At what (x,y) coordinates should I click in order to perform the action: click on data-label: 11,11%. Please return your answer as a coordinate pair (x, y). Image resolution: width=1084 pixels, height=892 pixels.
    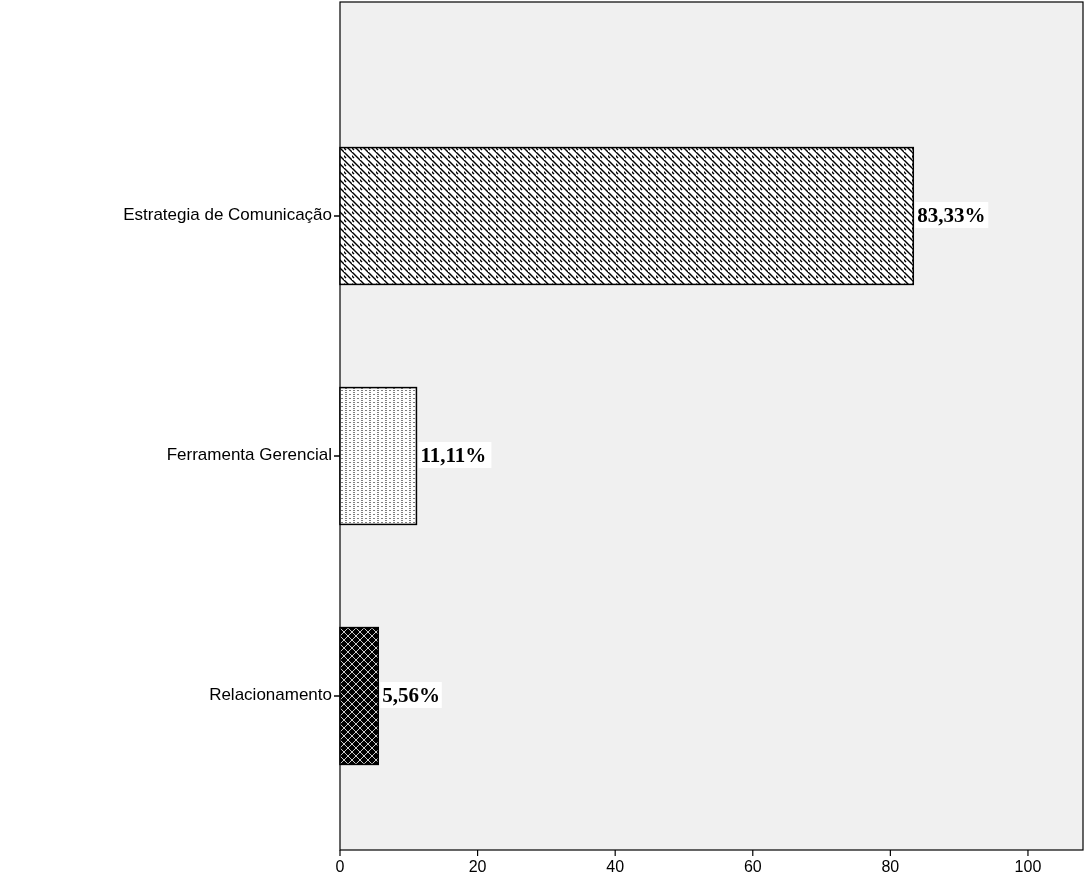
    Looking at the image, I should click on (453, 454).